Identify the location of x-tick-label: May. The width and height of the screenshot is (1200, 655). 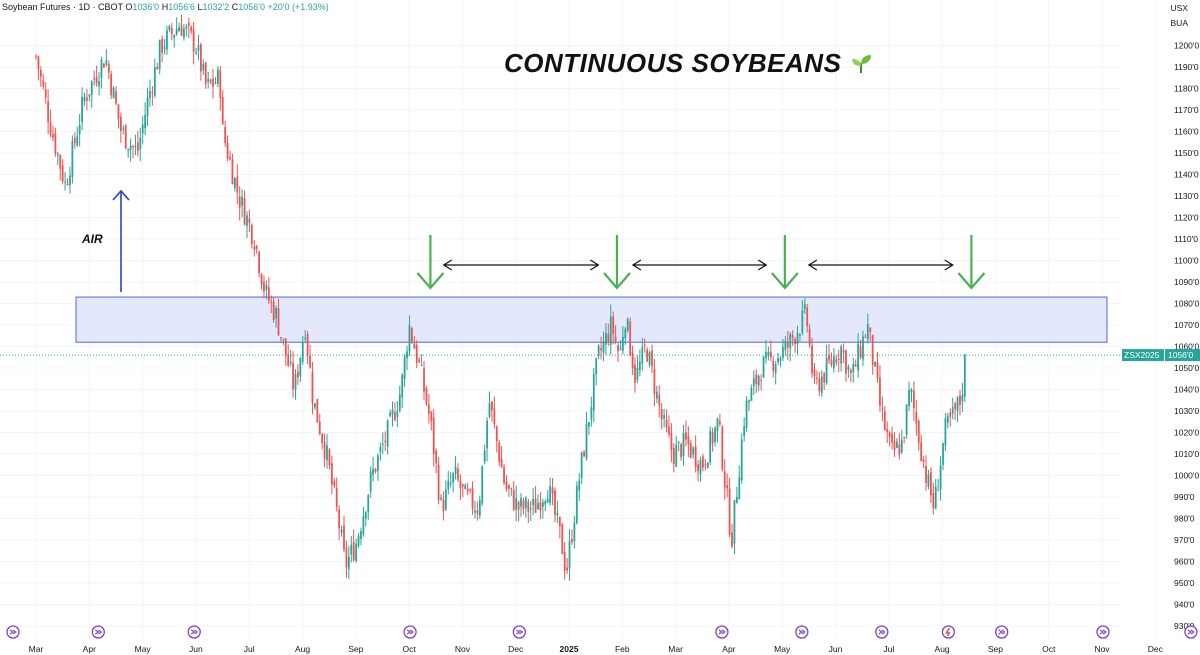
(782, 649).